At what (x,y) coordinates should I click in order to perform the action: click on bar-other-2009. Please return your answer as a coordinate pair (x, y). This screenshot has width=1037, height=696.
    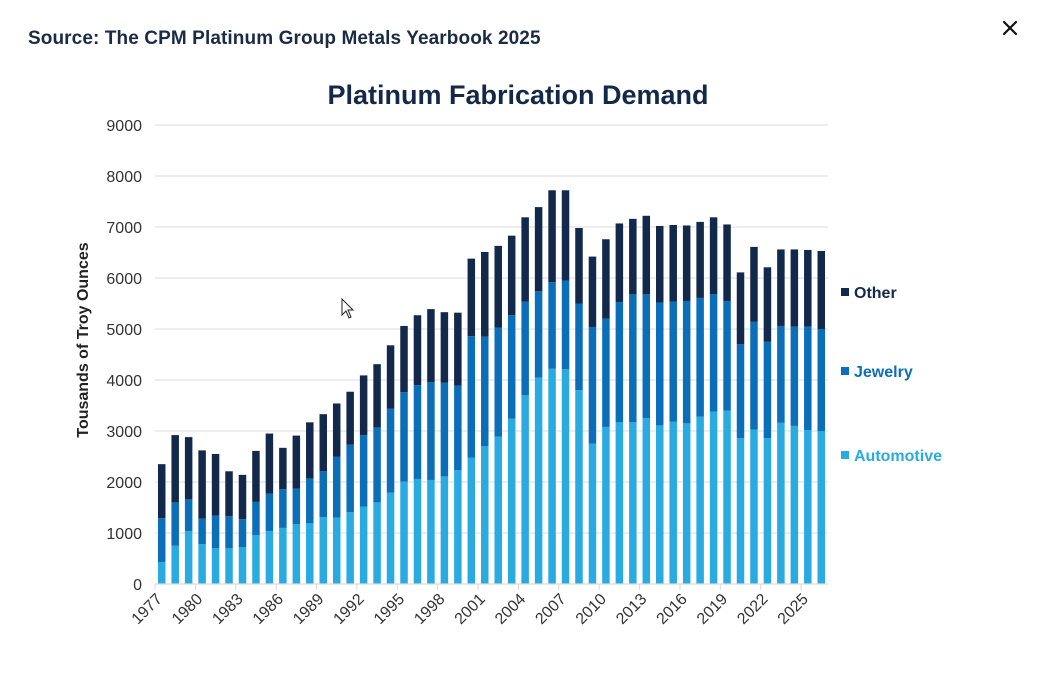
    Looking at the image, I should click on (592, 291).